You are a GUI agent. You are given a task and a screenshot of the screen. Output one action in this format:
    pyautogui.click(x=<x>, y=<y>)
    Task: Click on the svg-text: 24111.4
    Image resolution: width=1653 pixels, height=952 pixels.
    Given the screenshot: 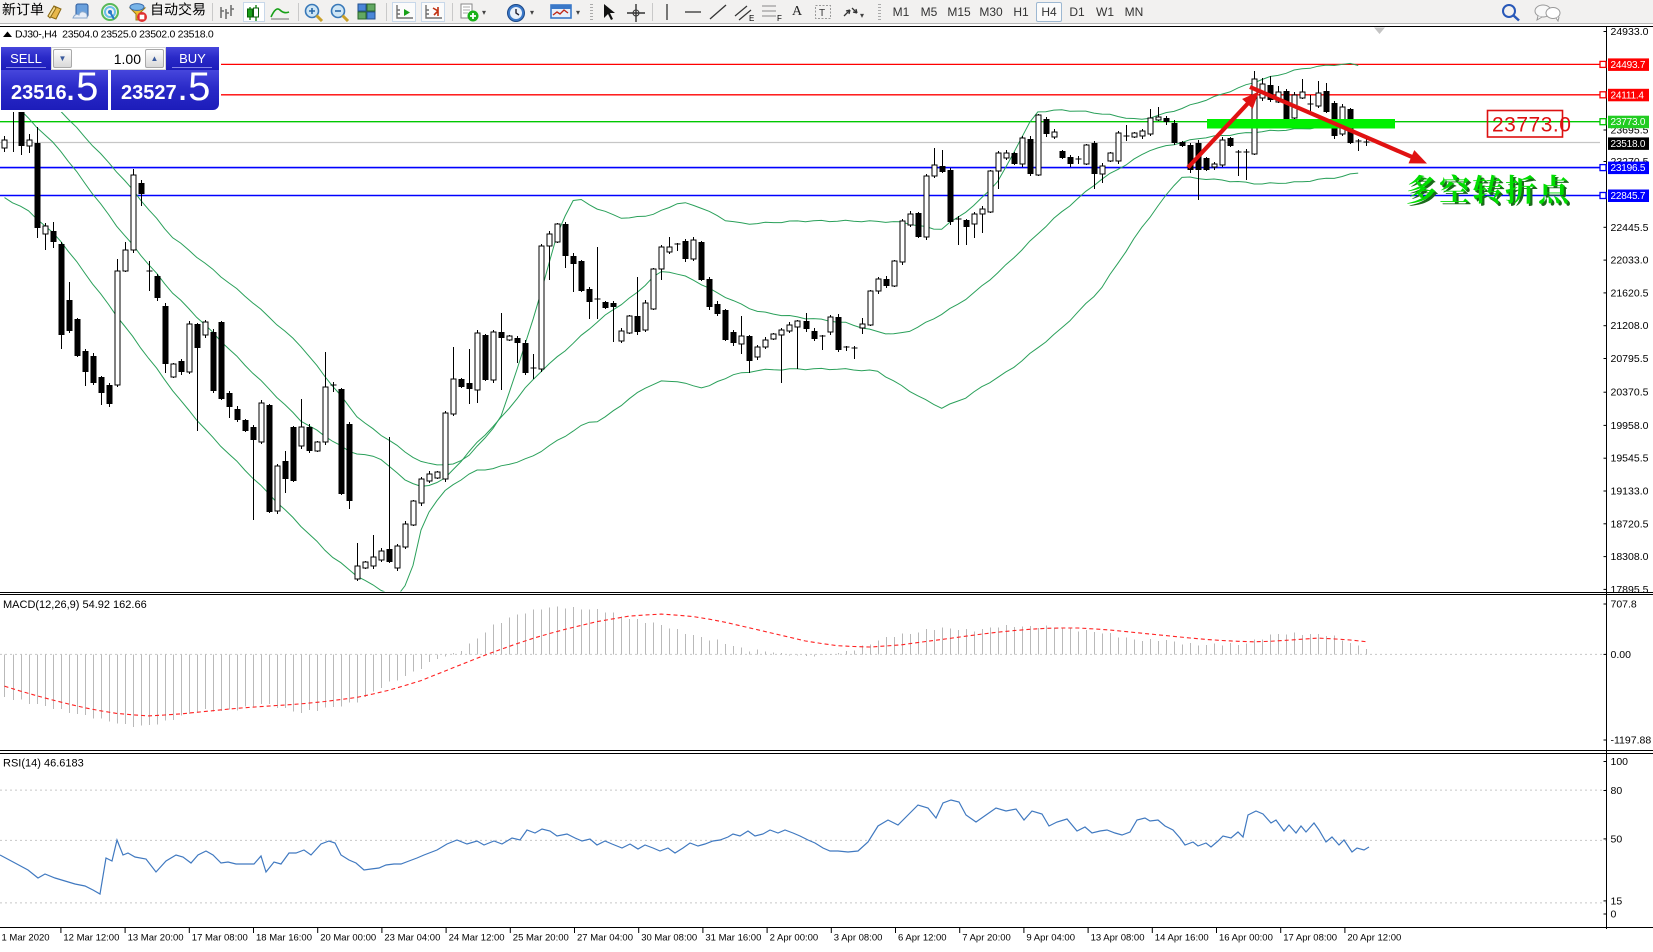 What is the action you would take?
    pyautogui.click(x=1628, y=95)
    